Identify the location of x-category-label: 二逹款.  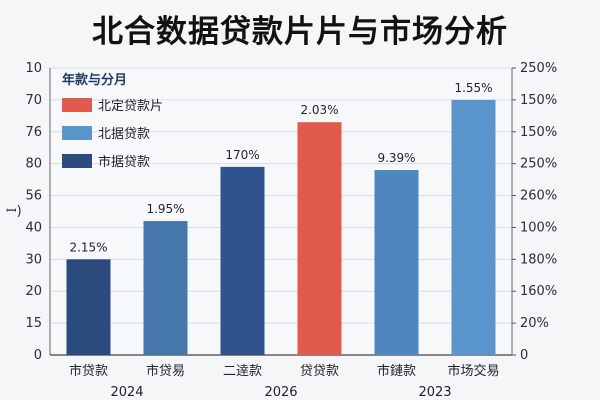
(242, 371).